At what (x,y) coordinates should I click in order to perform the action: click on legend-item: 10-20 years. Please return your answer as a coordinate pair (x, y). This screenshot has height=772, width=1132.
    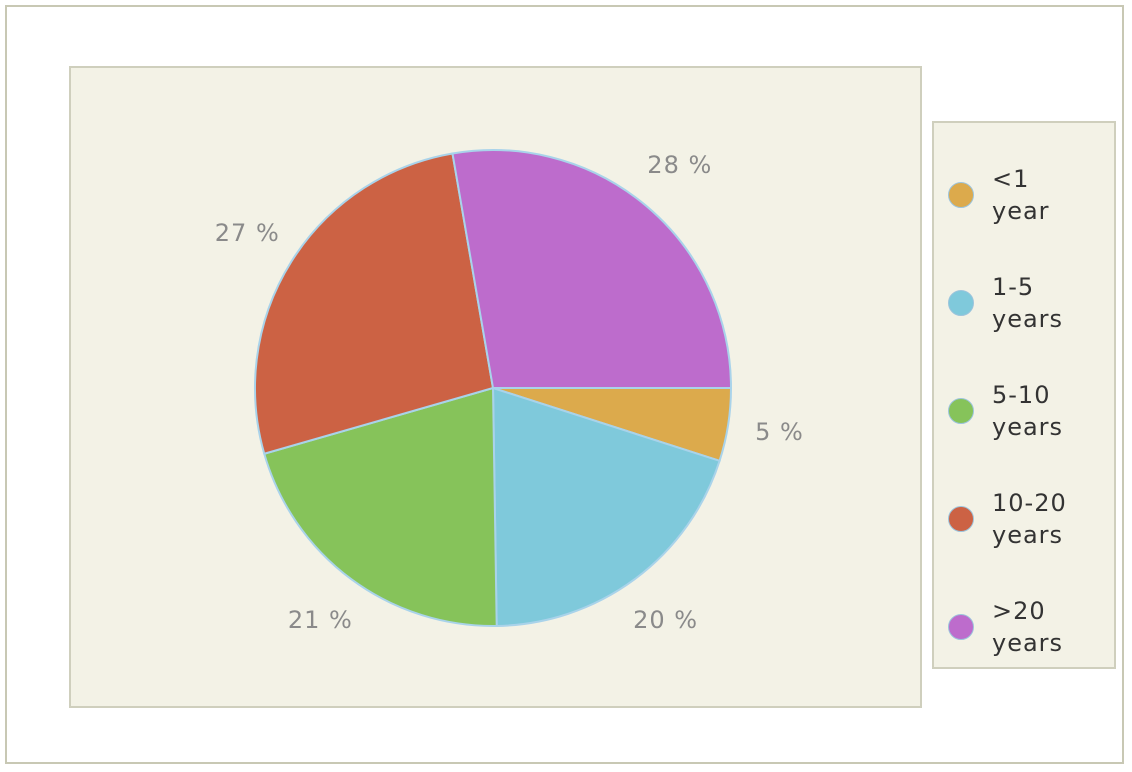
    Looking at the image, I should click on (1031, 519).